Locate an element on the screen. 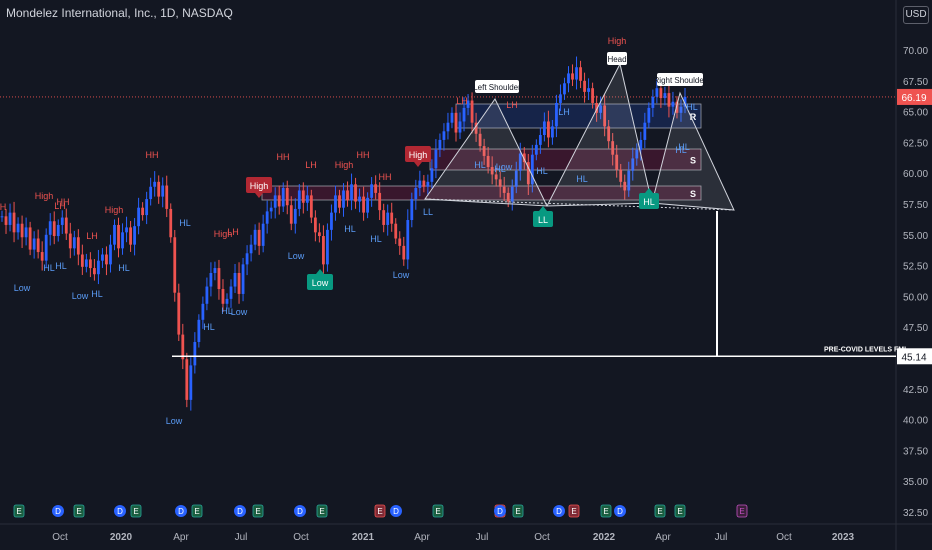 This screenshot has height=550, width=932. left-shoulder-triangle is located at coordinates (486, 152).